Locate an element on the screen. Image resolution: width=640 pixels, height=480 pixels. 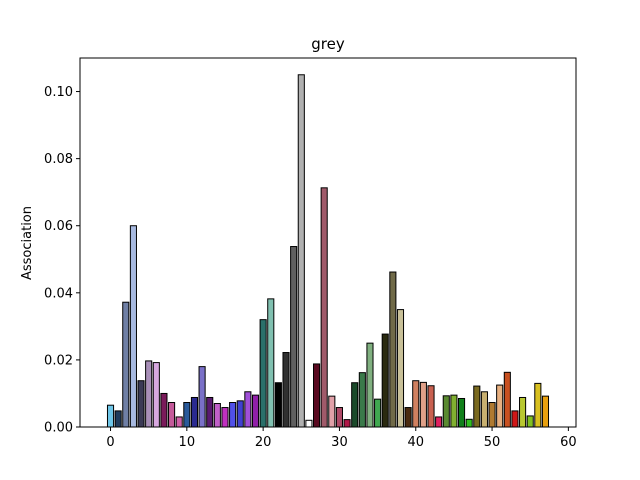
x-tick-label-30: 30 is located at coordinates (339, 442).